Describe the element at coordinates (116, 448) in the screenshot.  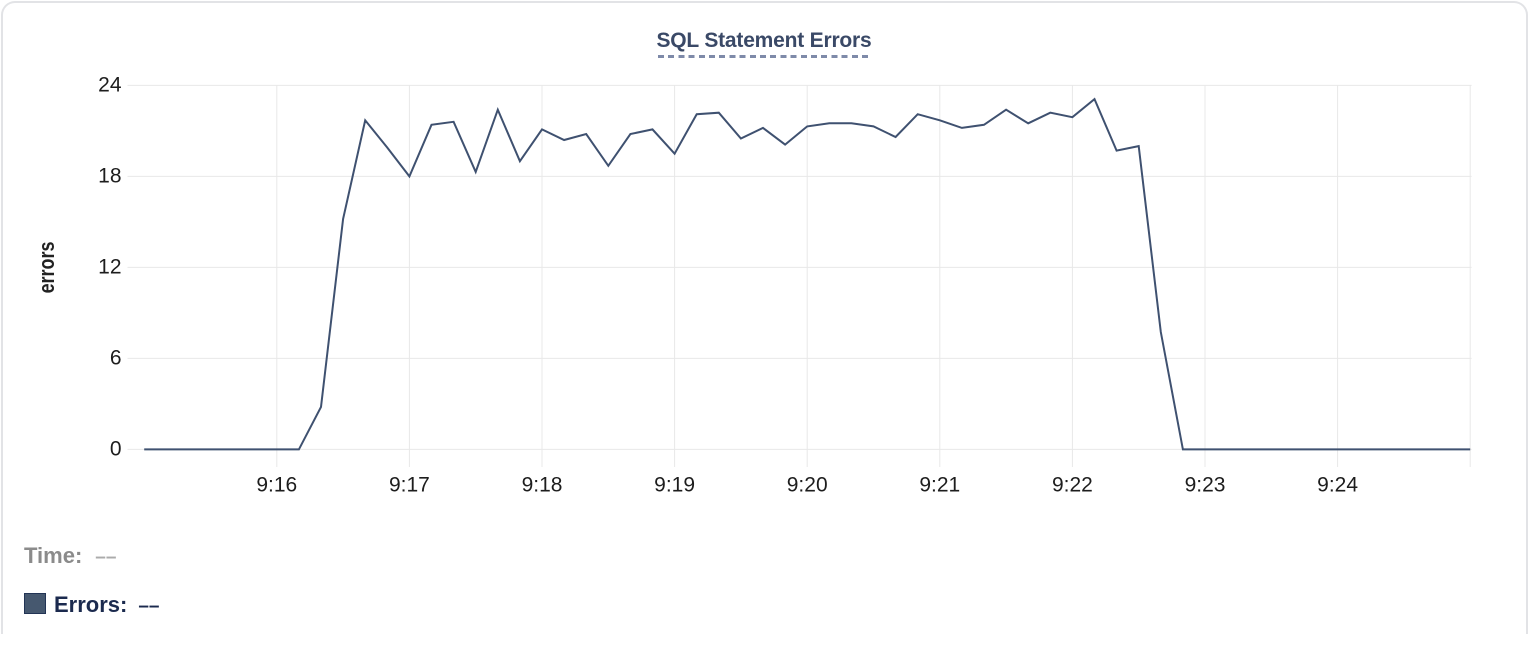
I see `svg-text: 0` at that location.